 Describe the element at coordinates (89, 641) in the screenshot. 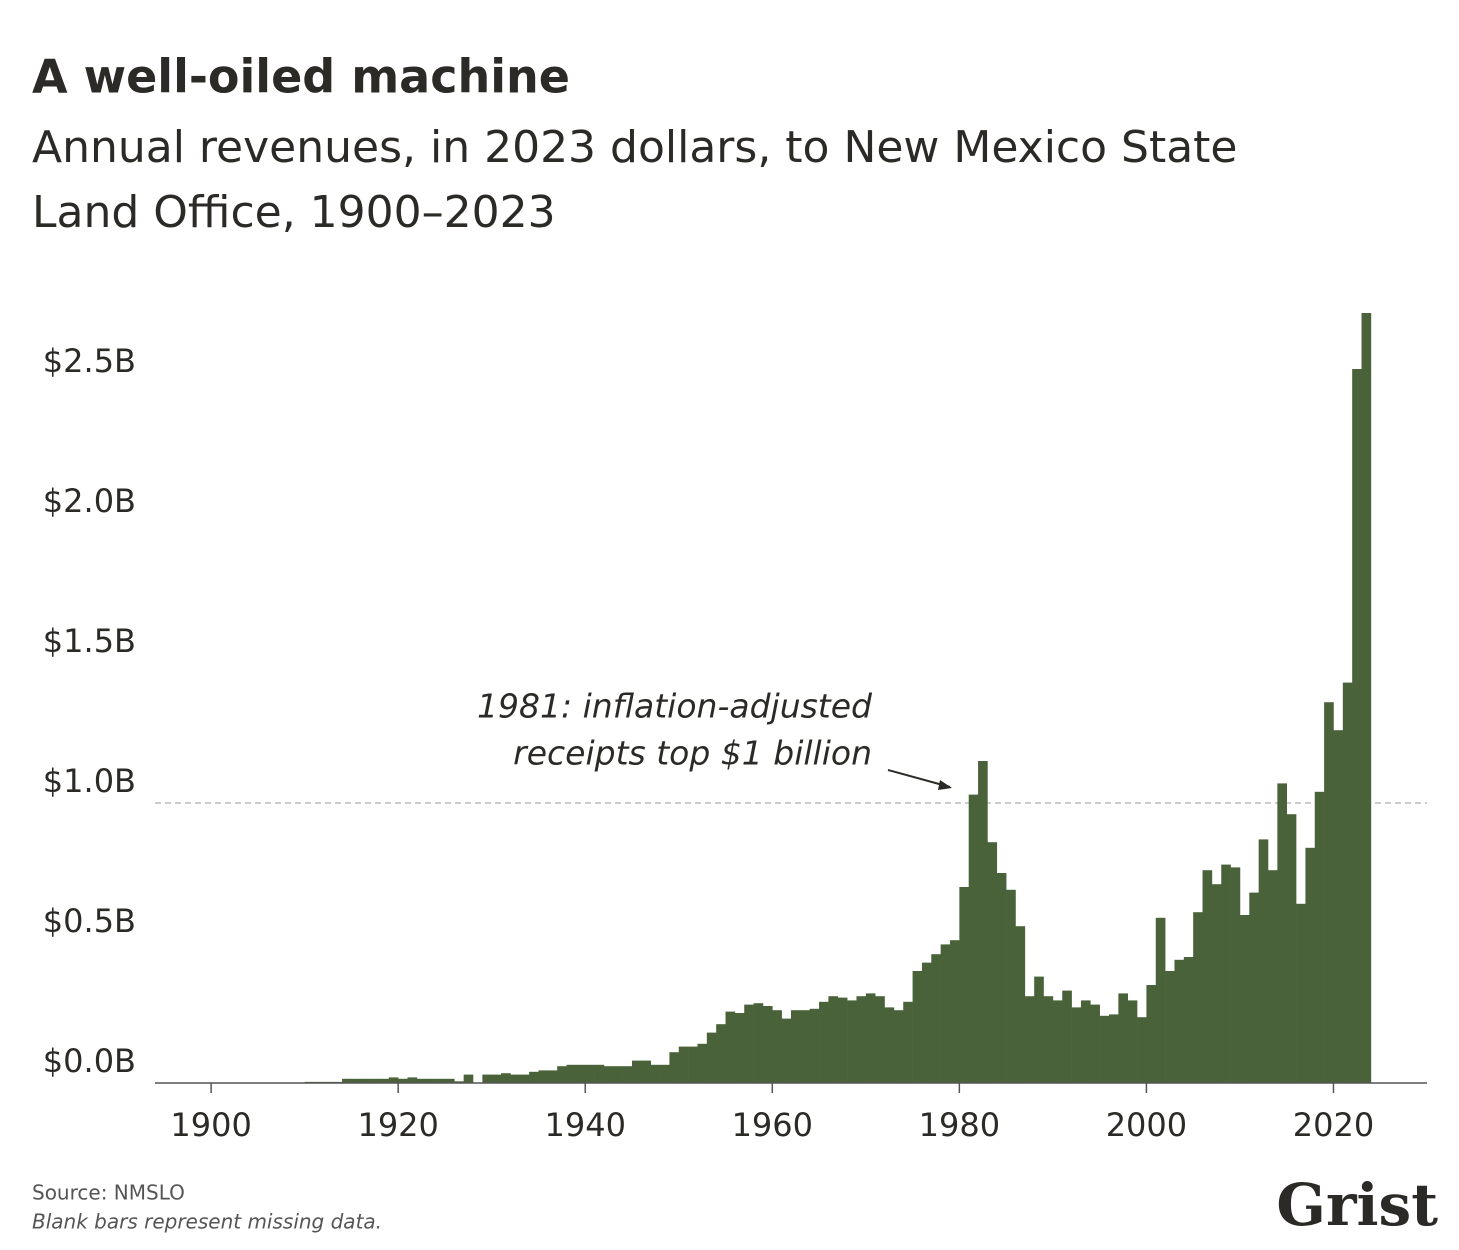

I see `y-tick-label: $1.5B` at that location.